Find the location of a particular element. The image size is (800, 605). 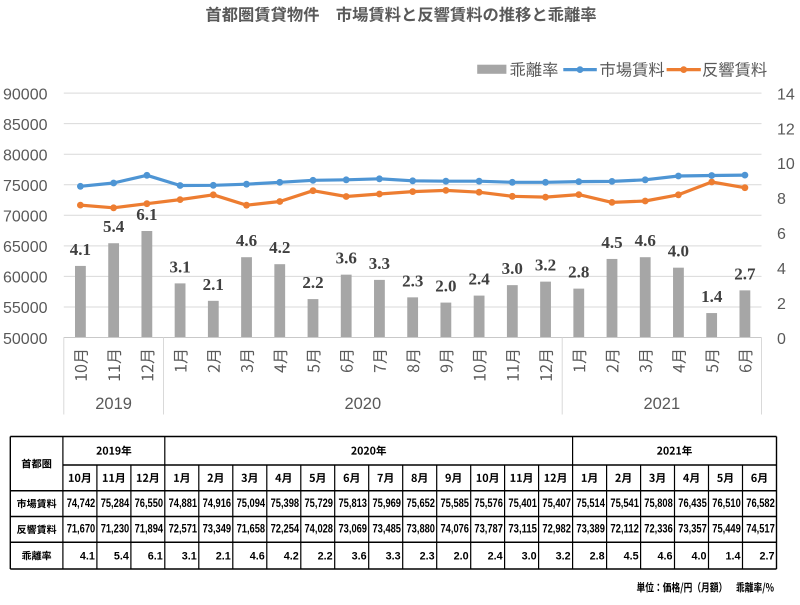

svg-text: 74,916 is located at coordinates (217, 504).